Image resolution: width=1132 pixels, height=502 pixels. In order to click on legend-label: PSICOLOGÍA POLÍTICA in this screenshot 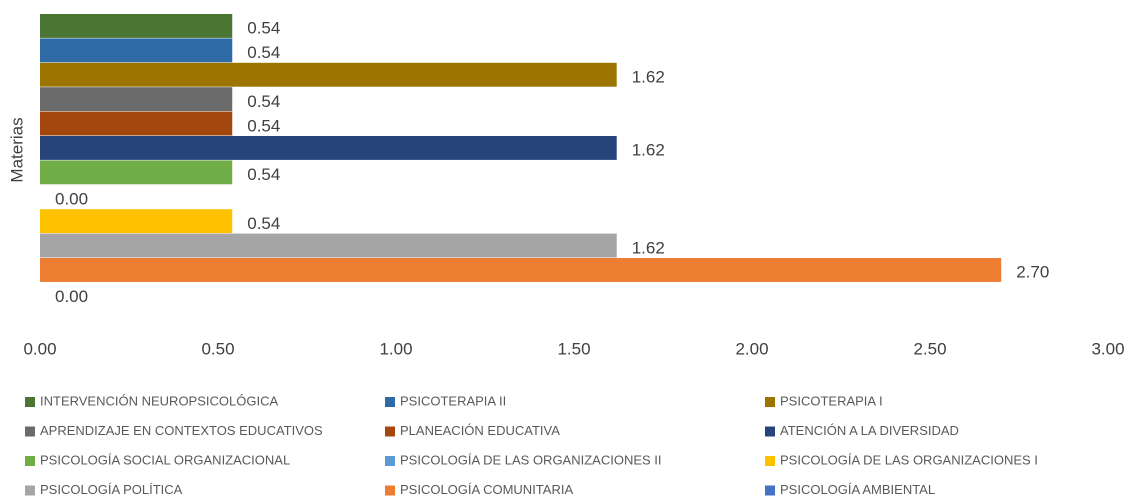, I will do `click(111, 489)`.